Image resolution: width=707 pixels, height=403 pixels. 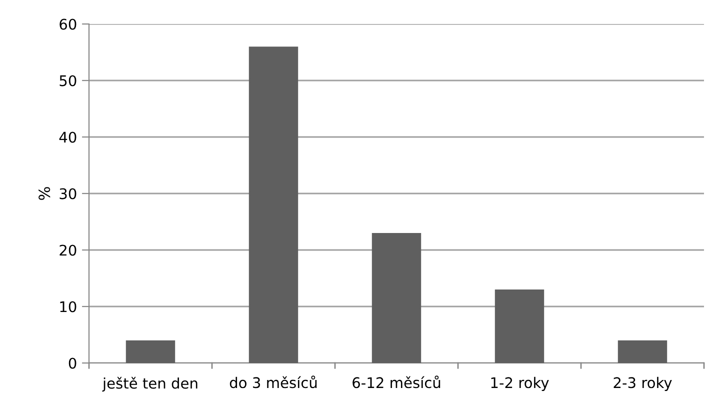 What do you see at coordinates (72, 363) in the screenshot?
I see `y-tick-label: 0` at bounding box center [72, 363].